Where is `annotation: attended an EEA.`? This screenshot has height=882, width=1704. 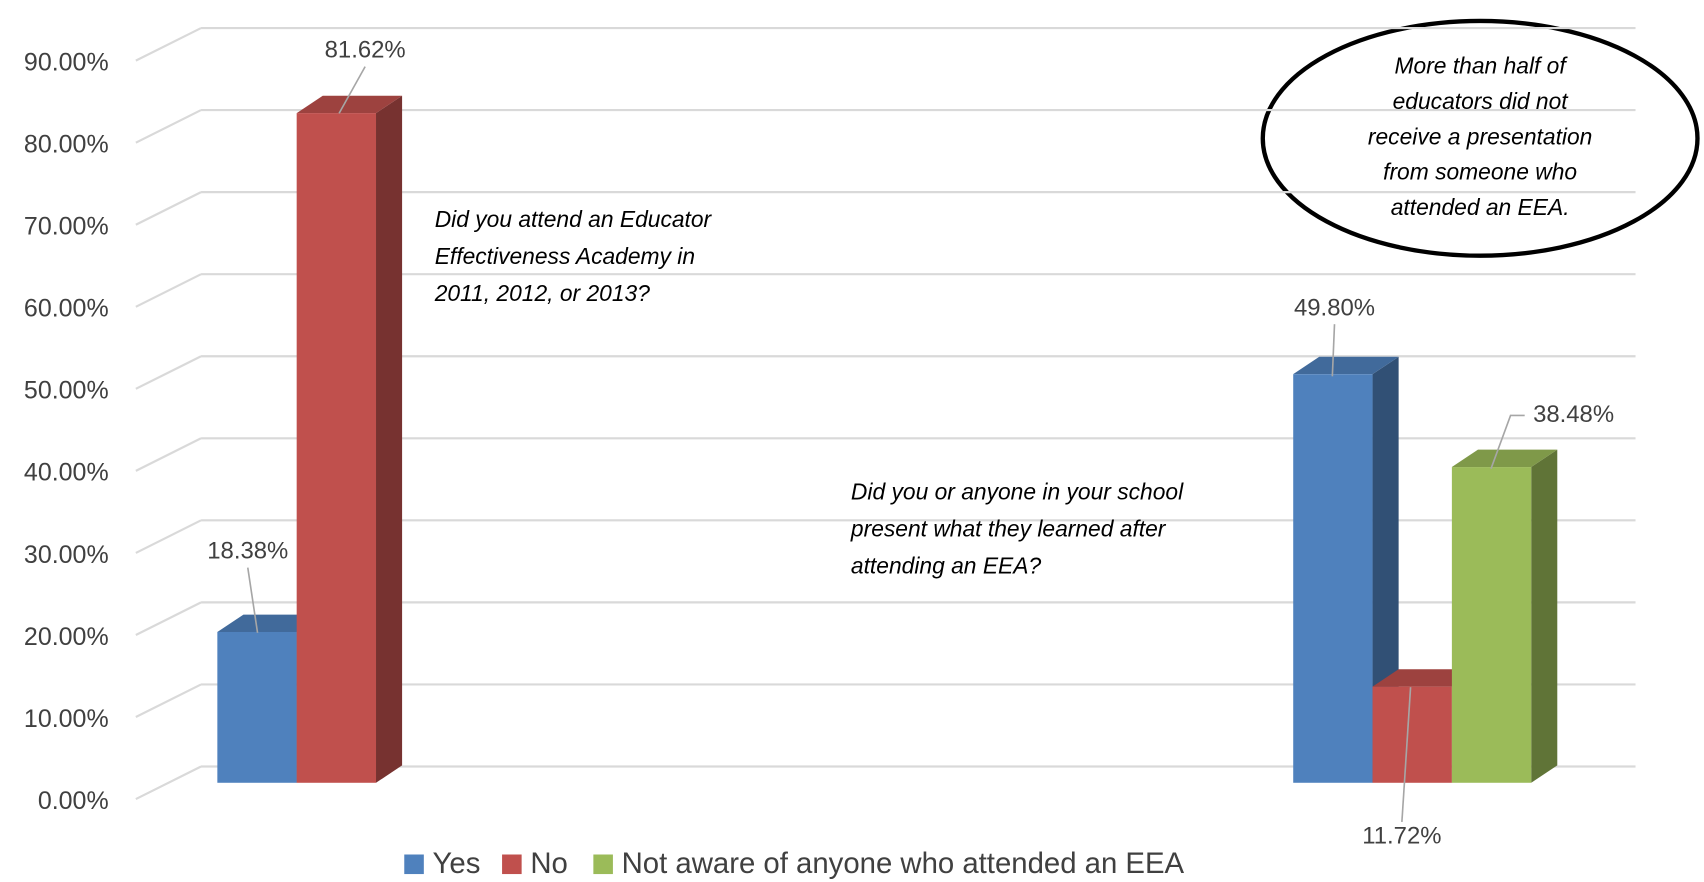
annotation: attended an EEA. is located at coordinates (1480, 207).